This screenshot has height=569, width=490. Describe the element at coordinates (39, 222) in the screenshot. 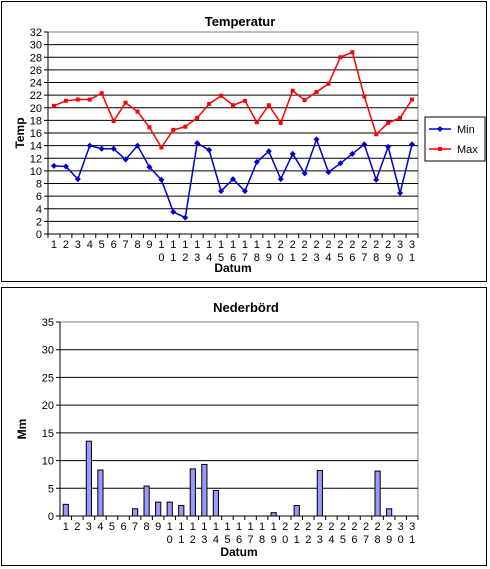

I see `y-tick-label: 2` at that location.